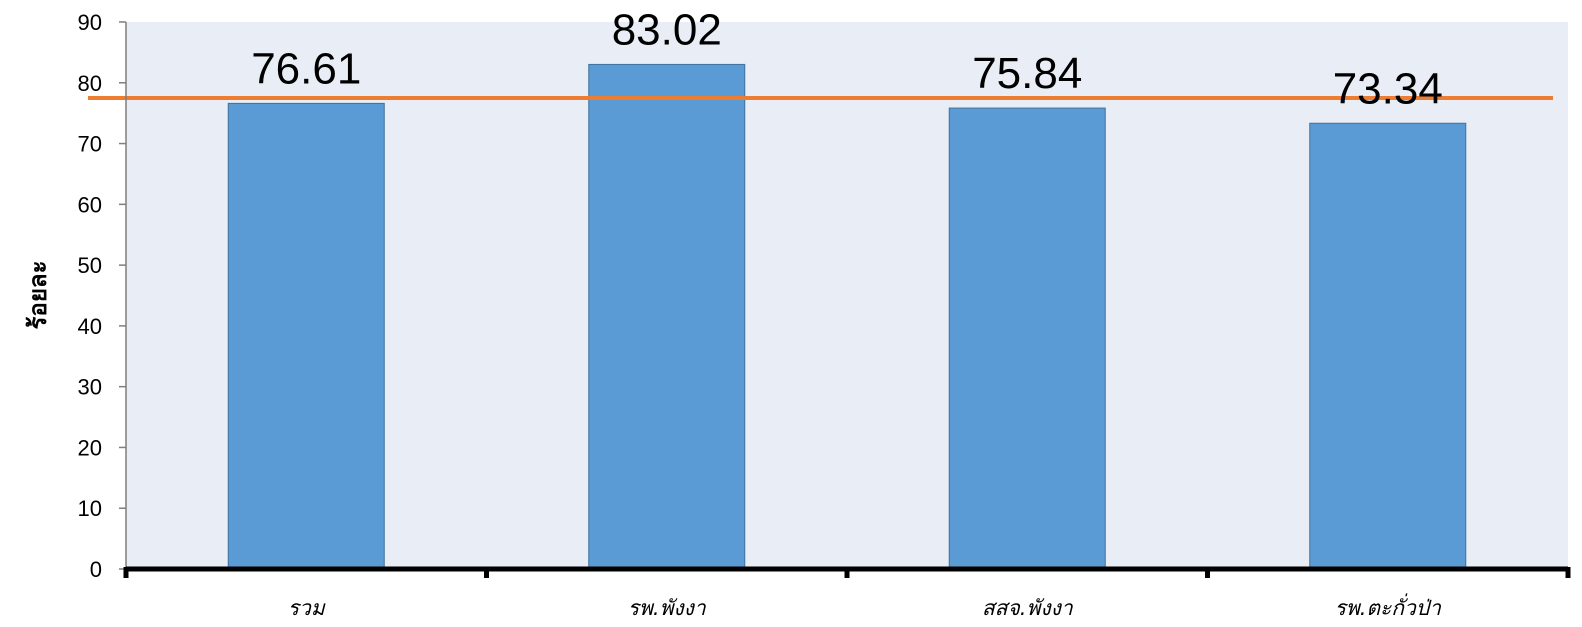  Describe the element at coordinates (667, 29) in the screenshot. I see `data-label: 83.02` at that location.